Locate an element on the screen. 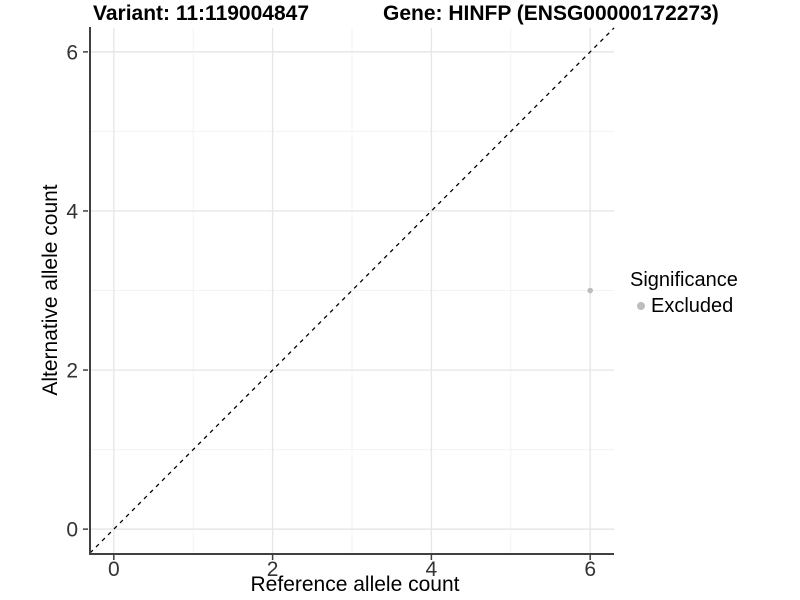  y-tick-label: 0 is located at coordinates (72, 530).